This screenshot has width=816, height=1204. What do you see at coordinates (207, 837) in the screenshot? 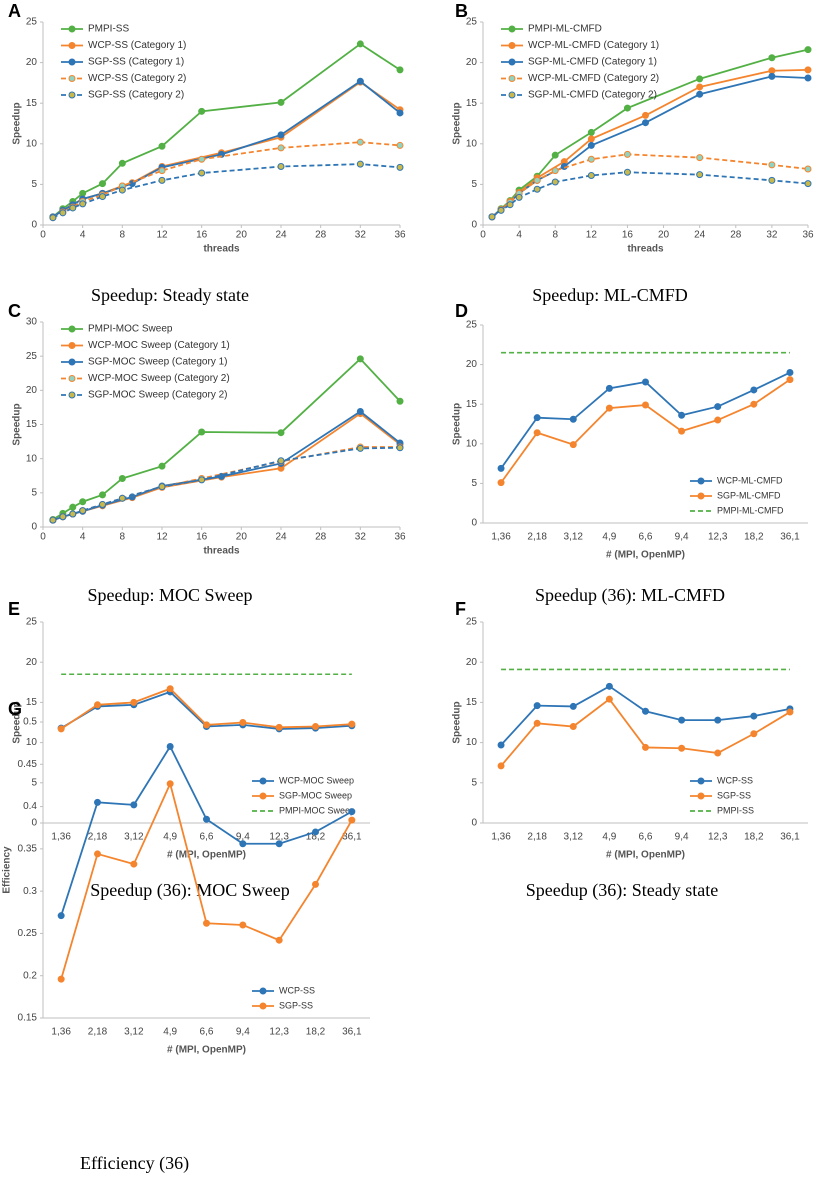
I see `x-tick-label: 6,6` at bounding box center [207, 837].